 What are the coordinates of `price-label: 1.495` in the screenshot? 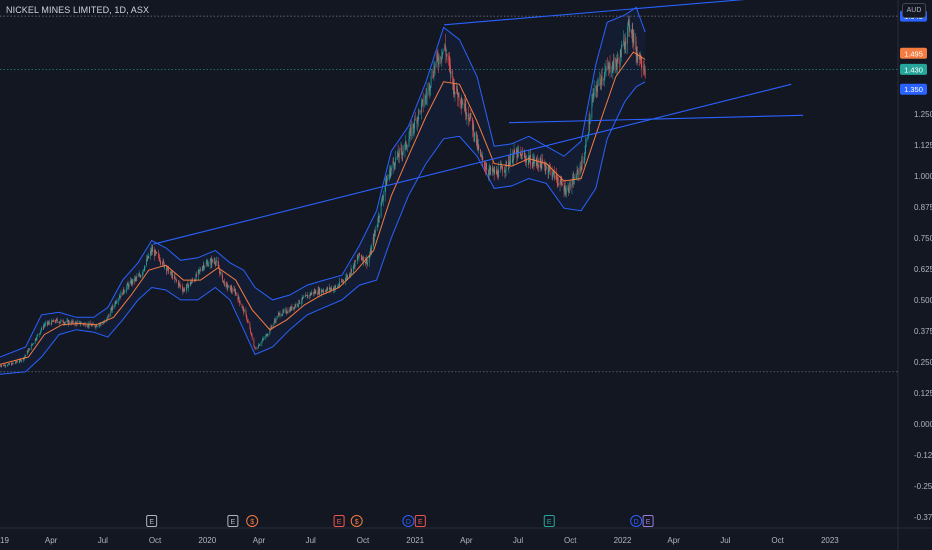 It's located at (913, 53).